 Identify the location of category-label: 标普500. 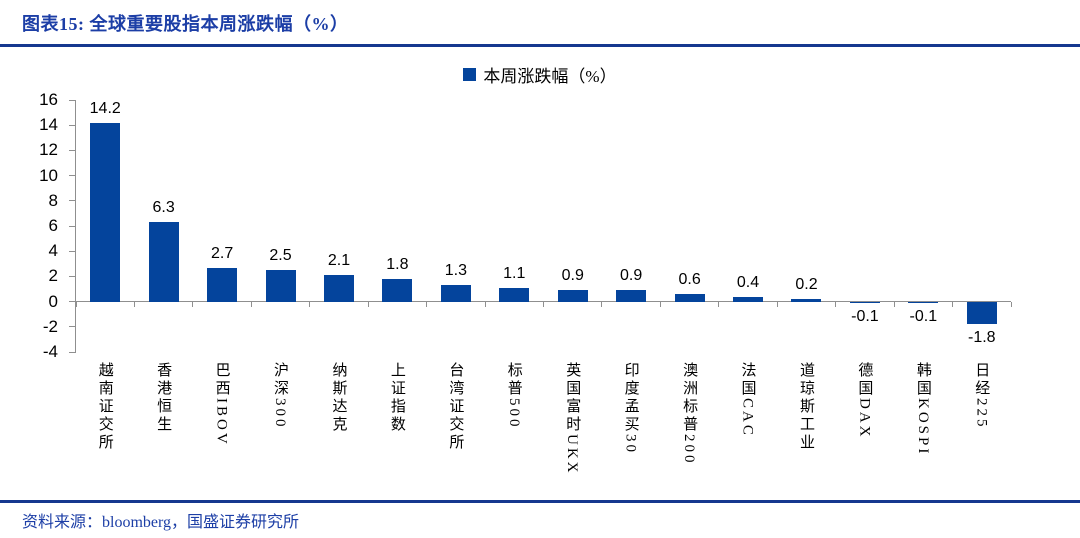
(514, 396).